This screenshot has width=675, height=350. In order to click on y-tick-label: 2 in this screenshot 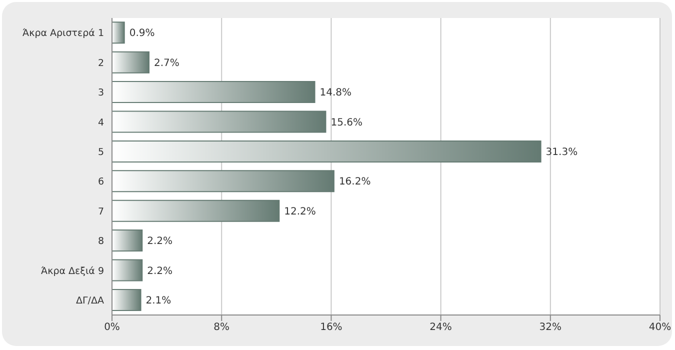, I will do `click(101, 63)`.